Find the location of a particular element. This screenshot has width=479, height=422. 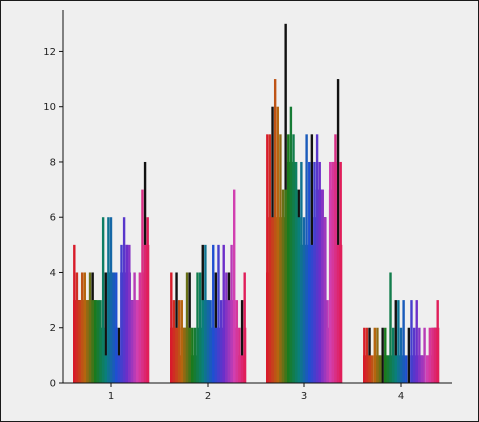

x-tick-label: 2 is located at coordinates (208, 396).